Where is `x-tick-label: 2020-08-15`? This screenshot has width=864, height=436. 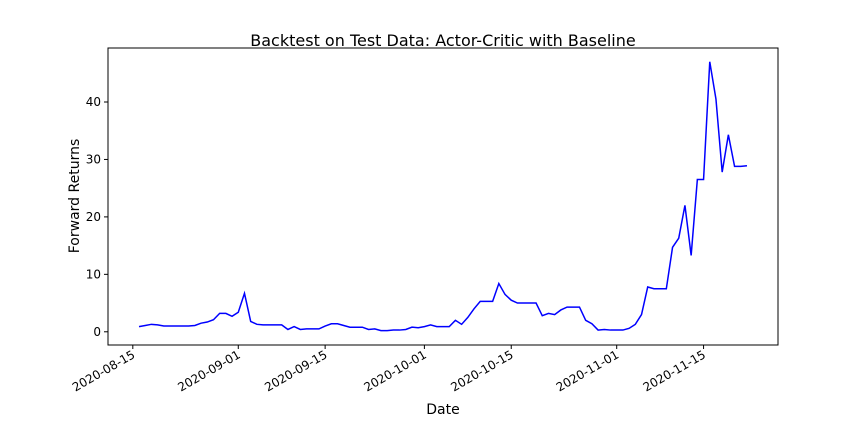
x-tick-label: 2020-08-15 is located at coordinates (103, 370).